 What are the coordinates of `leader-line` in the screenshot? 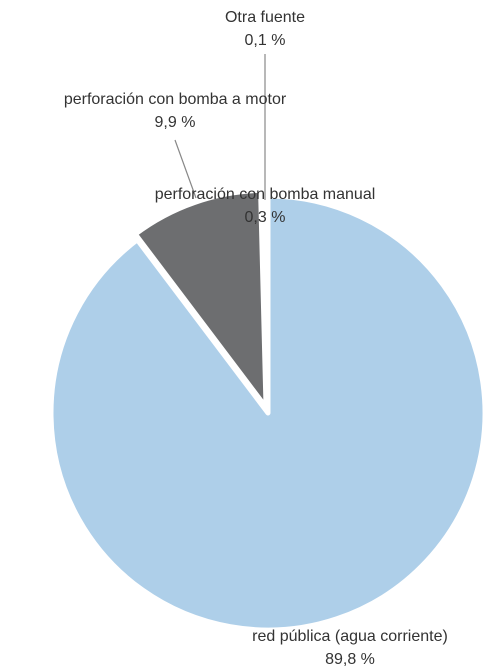 It's located at (185, 169).